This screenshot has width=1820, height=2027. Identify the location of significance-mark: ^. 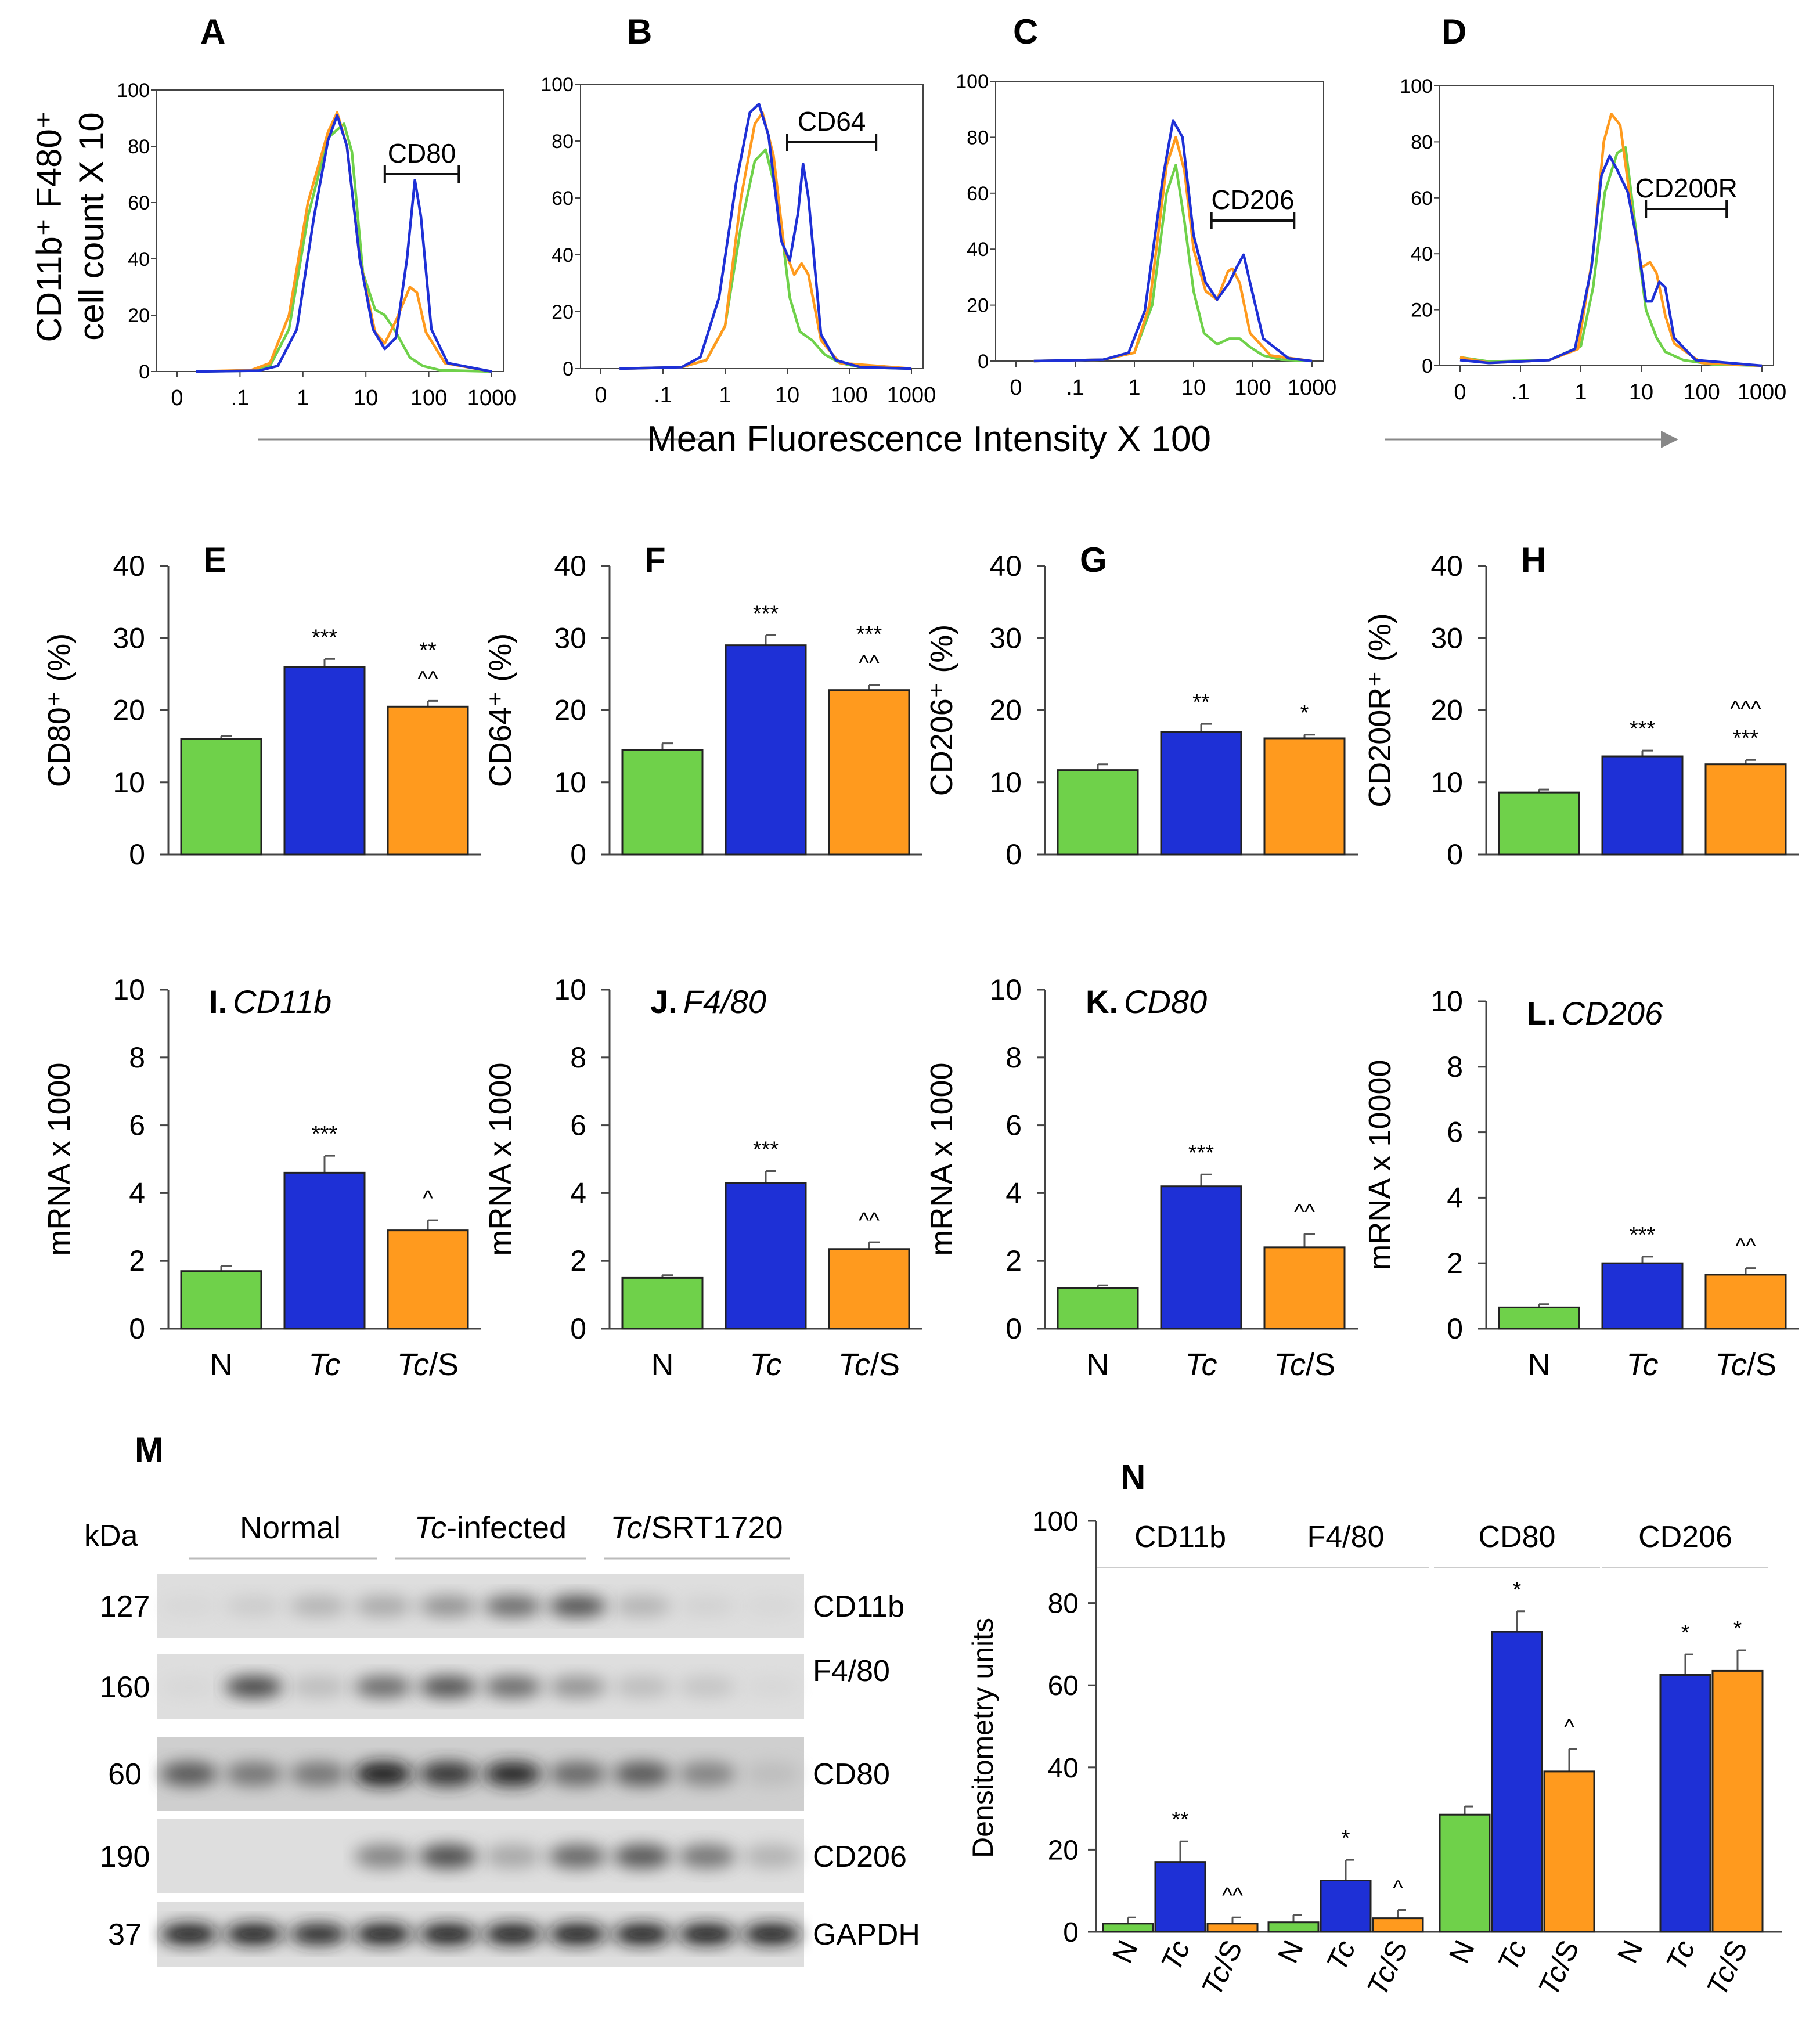
(1569, 1728).